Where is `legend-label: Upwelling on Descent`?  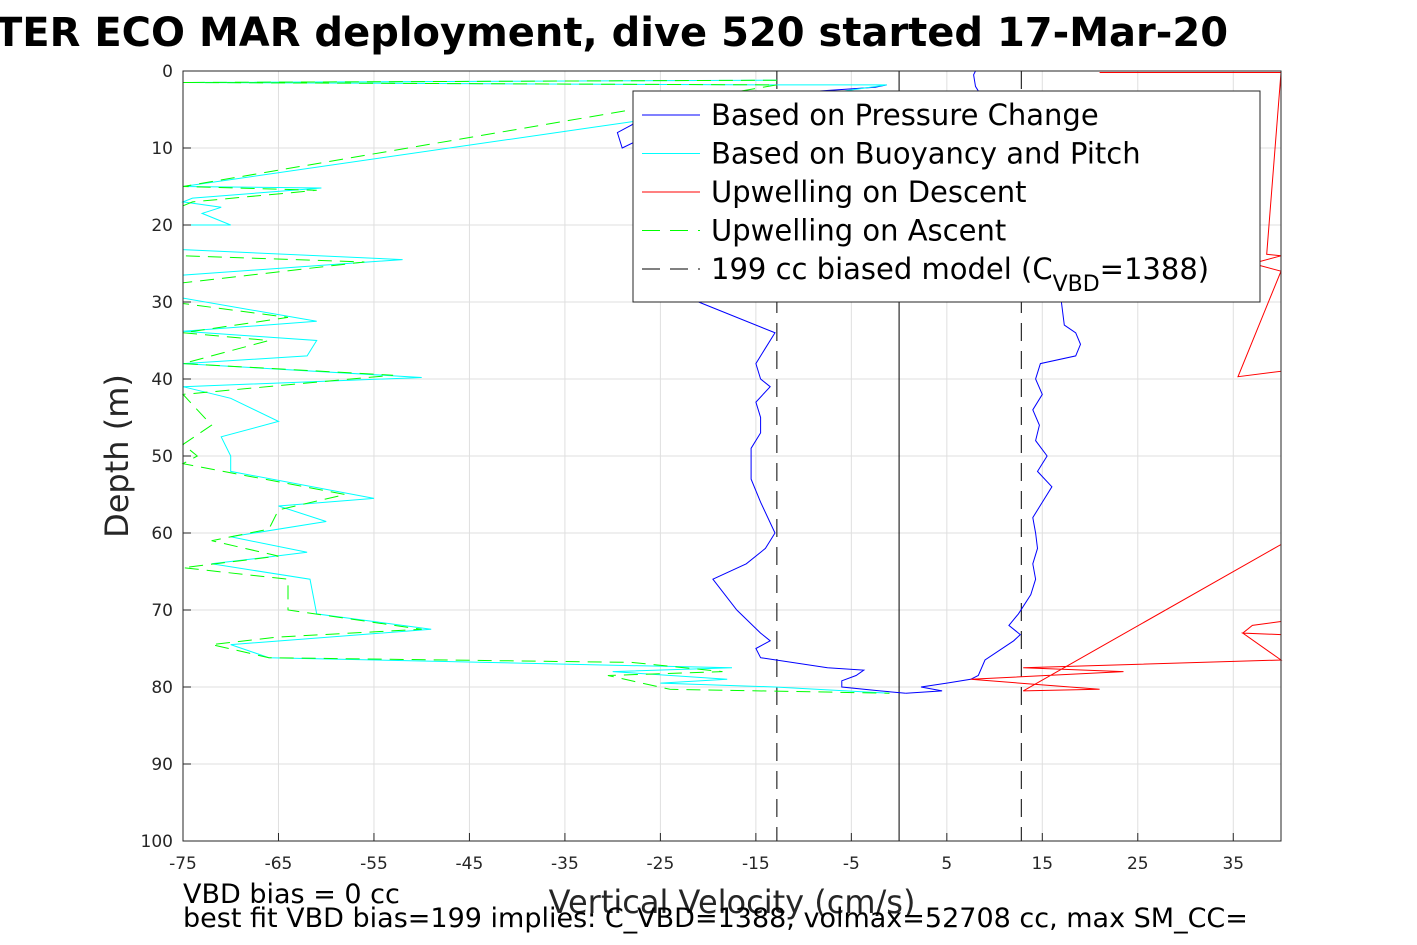 legend-label: Upwelling on Descent is located at coordinates (869, 192).